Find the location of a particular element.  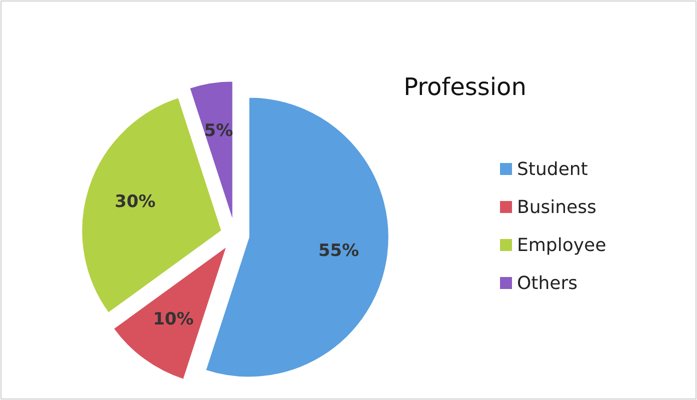

legend-label: Others is located at coordinates (547, 283).